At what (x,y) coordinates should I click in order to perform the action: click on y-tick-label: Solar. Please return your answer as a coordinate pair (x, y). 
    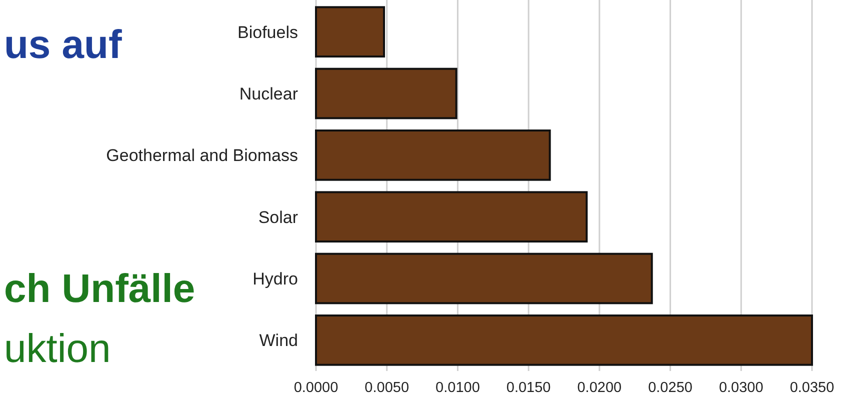
    Looking at the image, I should click on (278, 217).